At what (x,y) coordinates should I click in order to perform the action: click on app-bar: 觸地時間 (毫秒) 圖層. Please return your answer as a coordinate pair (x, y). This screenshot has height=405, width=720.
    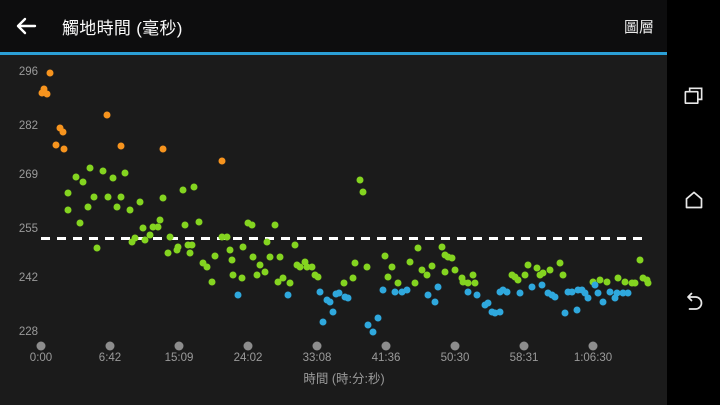
    Looking at the image, I should click on (333, 26).